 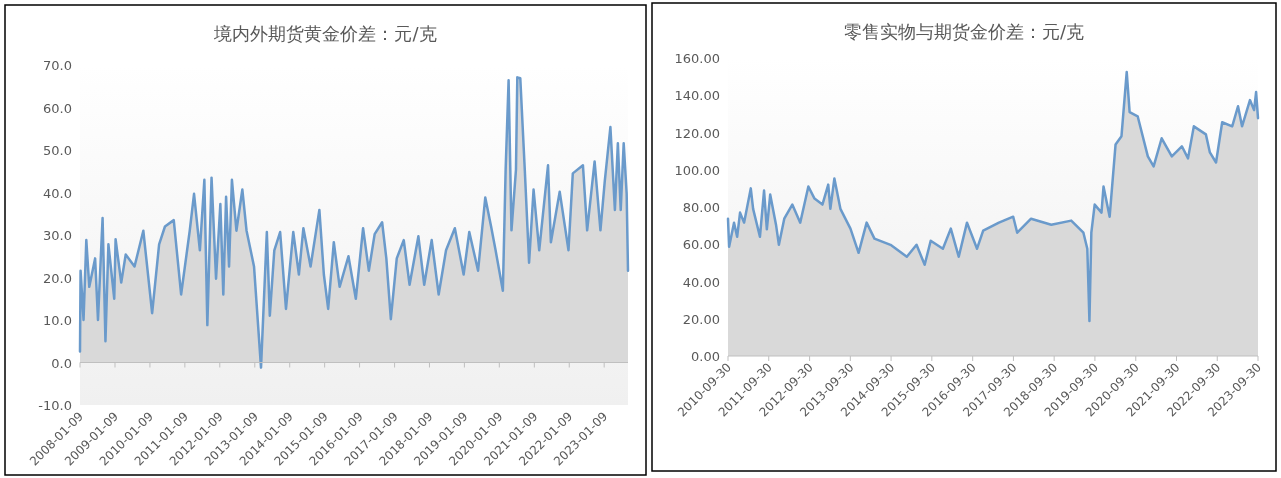 What do you see at coordinates (697, 96) in the screenshot?
I see `y-tick-label: 140.00` at bounding box center [697, 96].